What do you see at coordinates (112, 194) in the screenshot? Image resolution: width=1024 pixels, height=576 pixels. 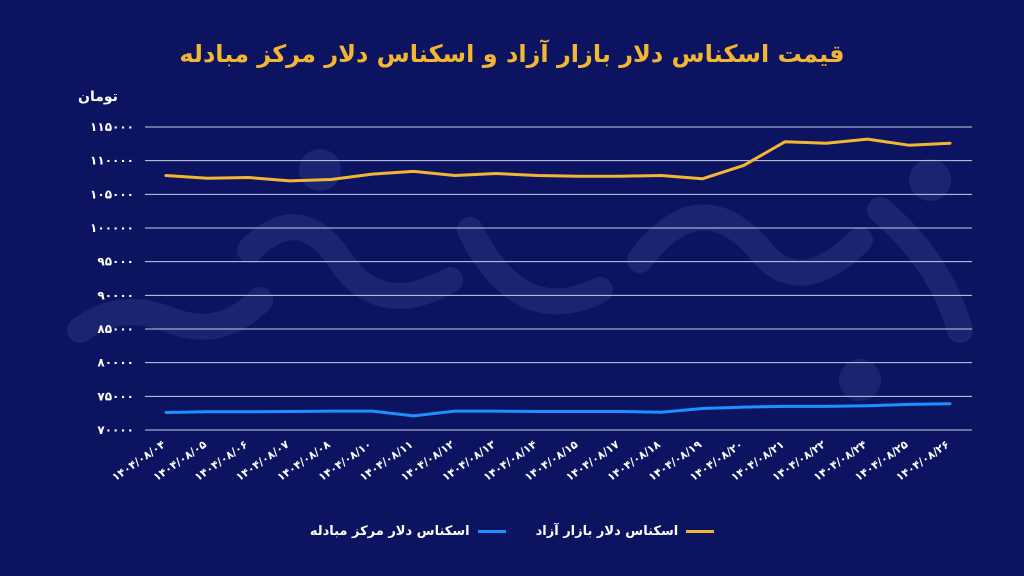 I see `y-tick-label: ۱۰۵۰۰۰` at bounding box center [112, 194].